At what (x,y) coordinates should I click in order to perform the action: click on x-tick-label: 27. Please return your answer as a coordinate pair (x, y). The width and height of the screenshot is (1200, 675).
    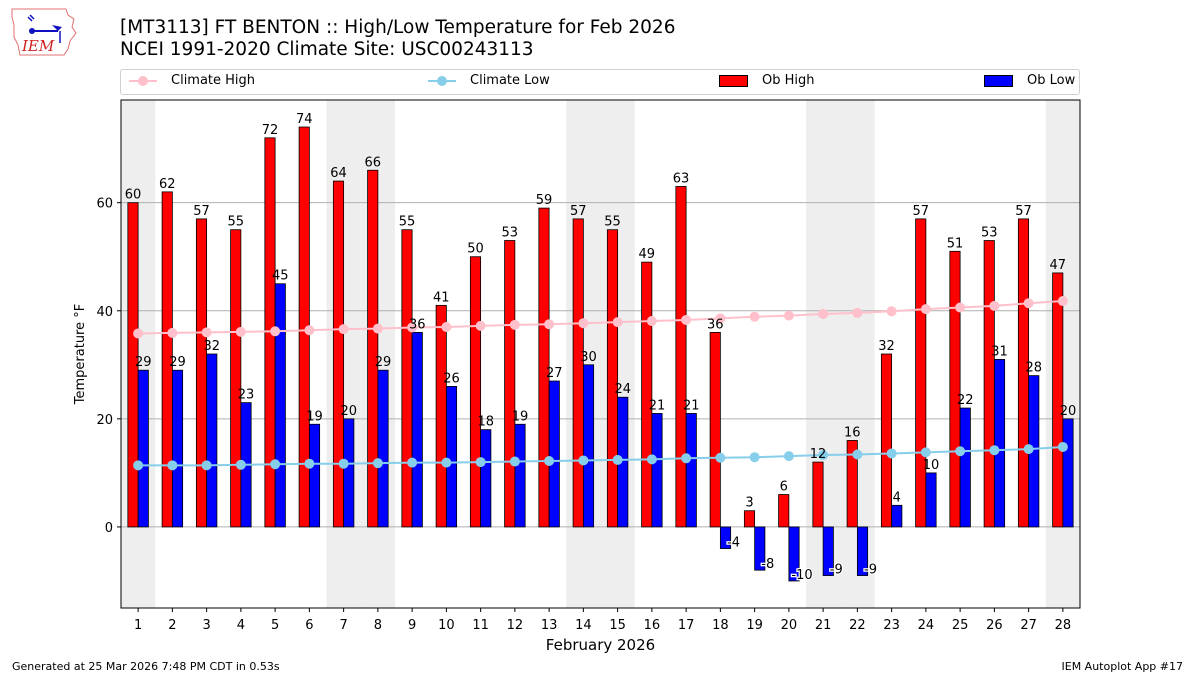
    Looking at the image, I should click on (1028, 625).